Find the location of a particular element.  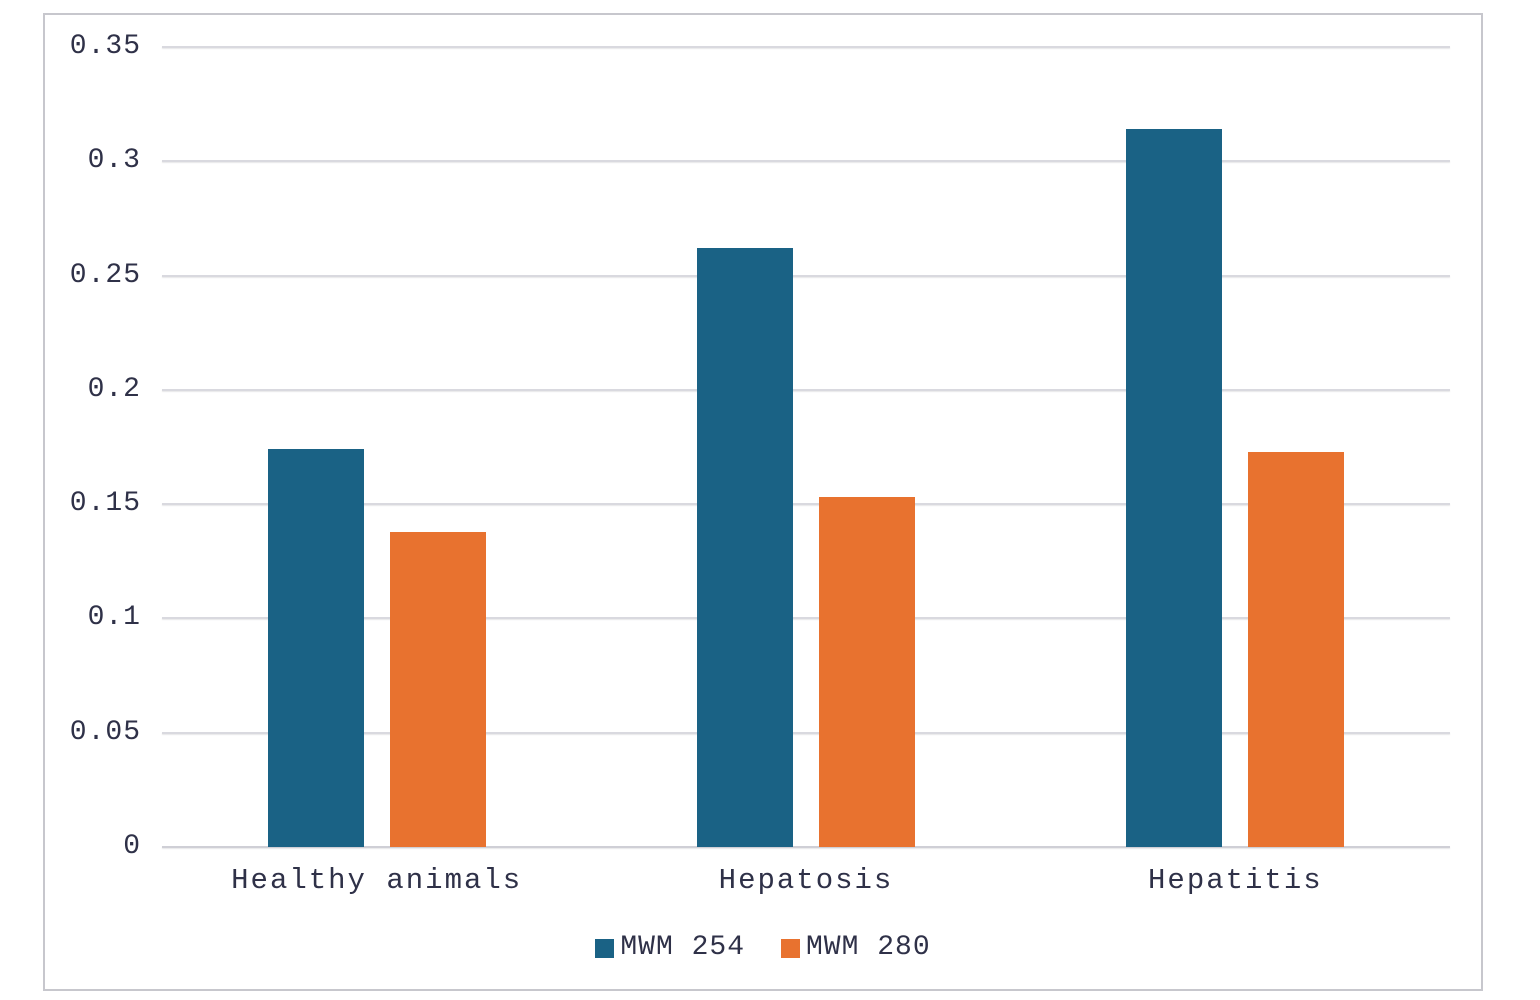

bar-mwm-280-hepatitis is located at coordinates (1296, 649).